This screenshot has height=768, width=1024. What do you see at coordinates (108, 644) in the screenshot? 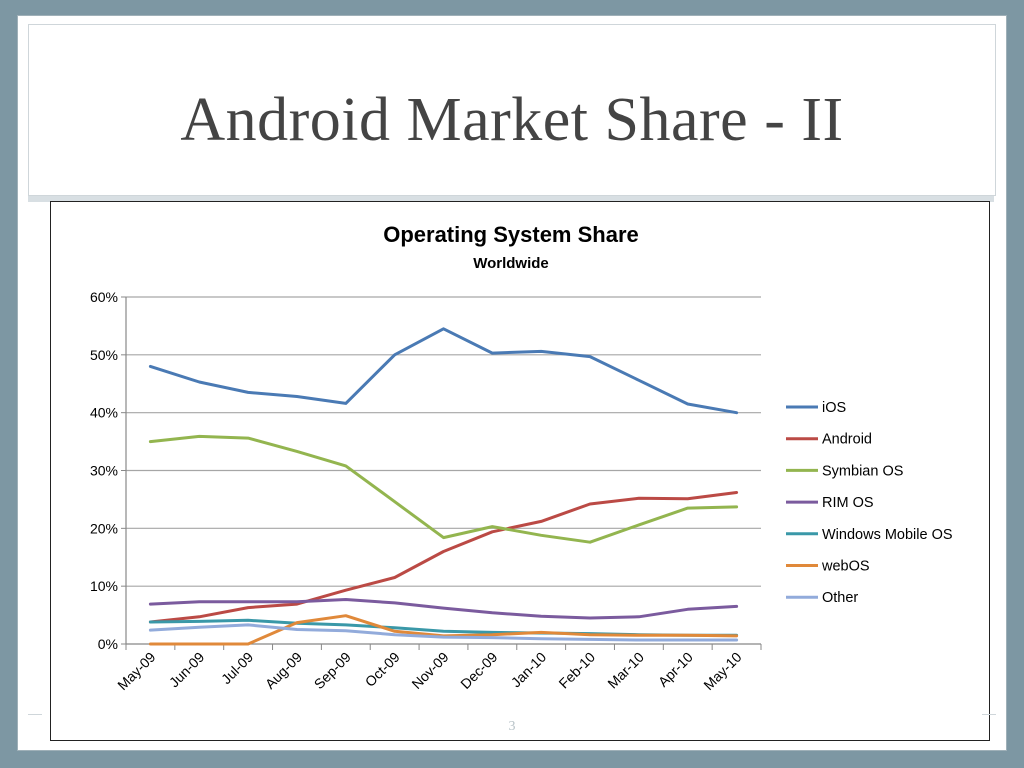
I see `y-tick-label: 0%` at bounding box center [108, 644].